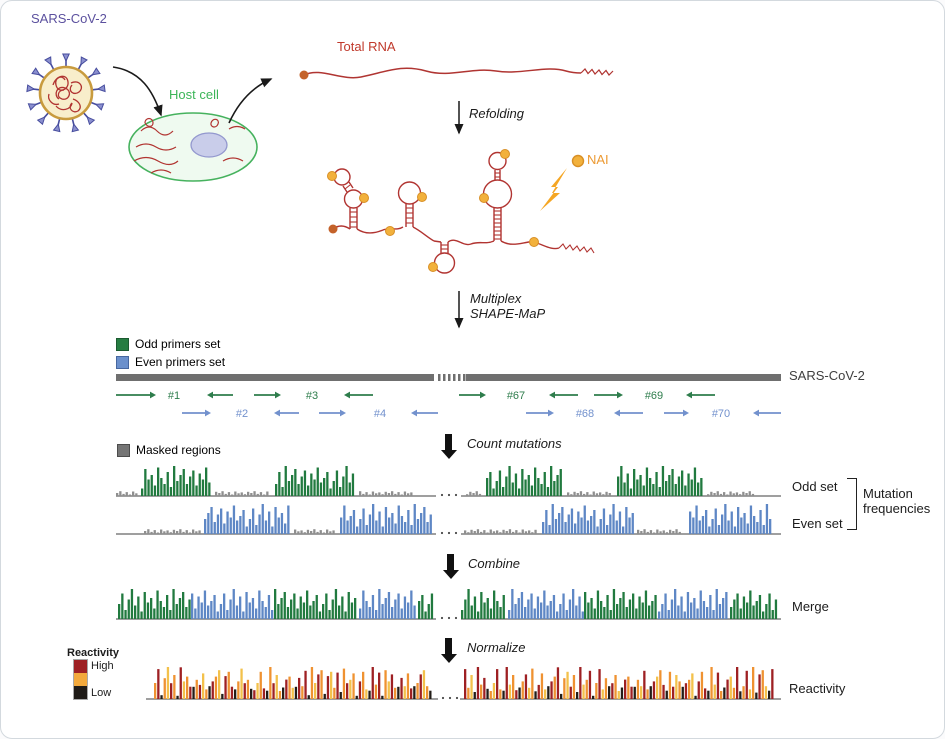 This screenshot has width=945, height=739. Describe the element at coordinates (433, 210) in the screenshot. I see `nai-adduct-dots` at that location.